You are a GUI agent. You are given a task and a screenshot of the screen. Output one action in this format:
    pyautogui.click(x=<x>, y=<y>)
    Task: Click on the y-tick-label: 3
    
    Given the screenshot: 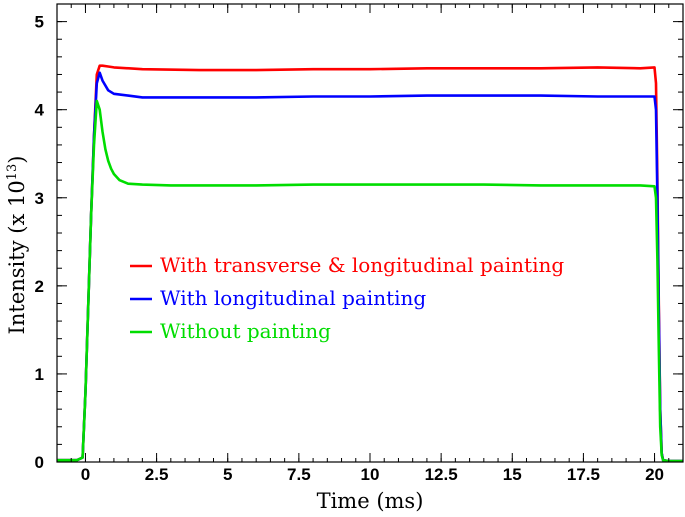 What is the action you would take?
    pyautogui.click(x=39, y=198)
    